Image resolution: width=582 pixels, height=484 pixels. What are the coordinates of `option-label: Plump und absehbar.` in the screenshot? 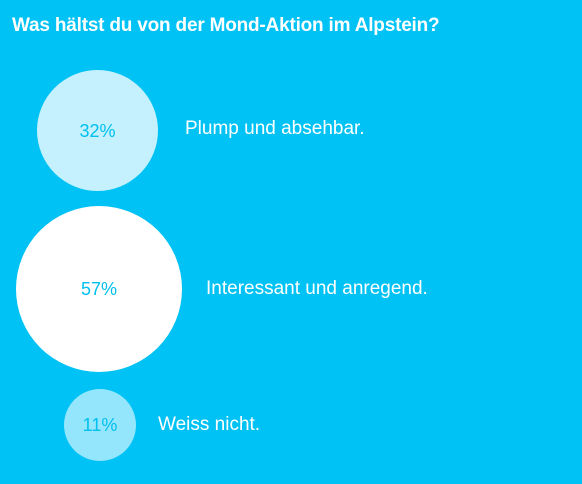 It's located at (275, 128).